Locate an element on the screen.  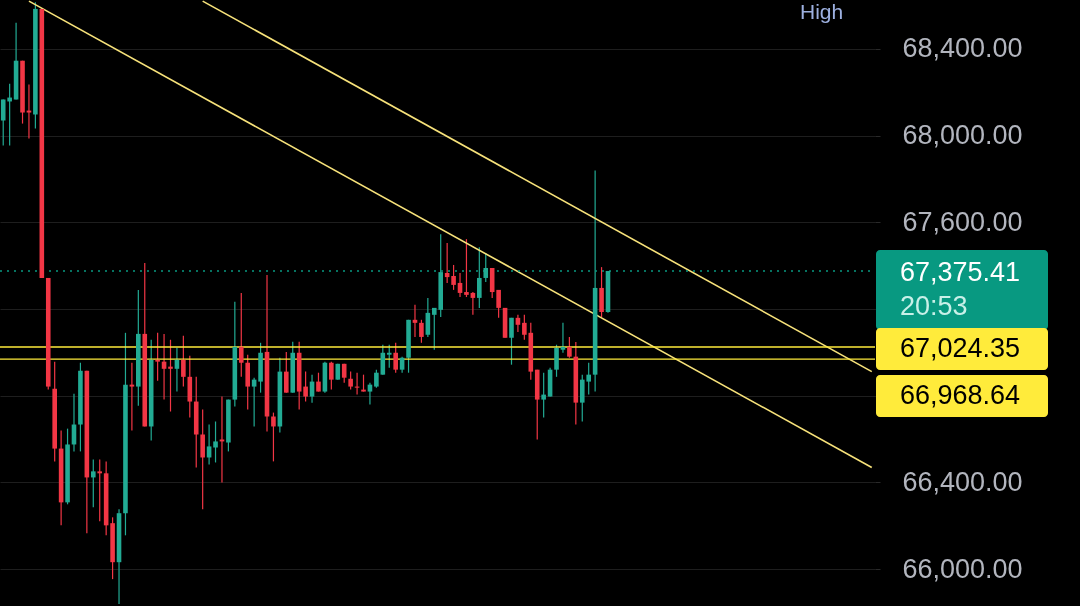
y-tick-label: 66,000.00 is located at coordinates (962, 568).